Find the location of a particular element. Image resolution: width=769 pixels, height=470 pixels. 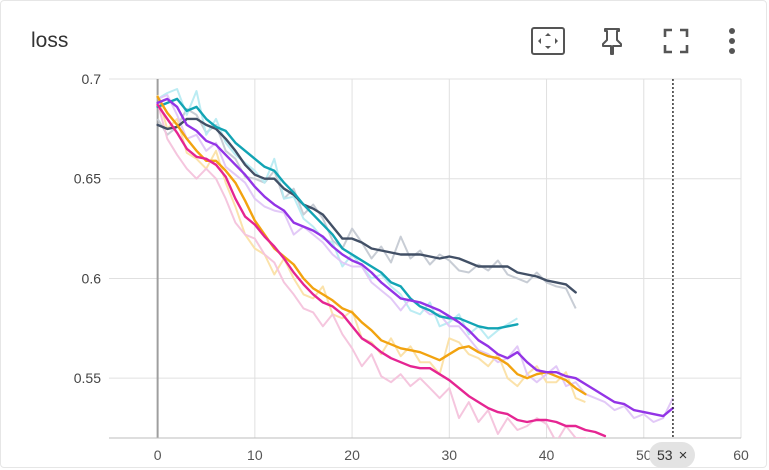

y-tick-label: 0.65 is located at coordinates (87, 179).